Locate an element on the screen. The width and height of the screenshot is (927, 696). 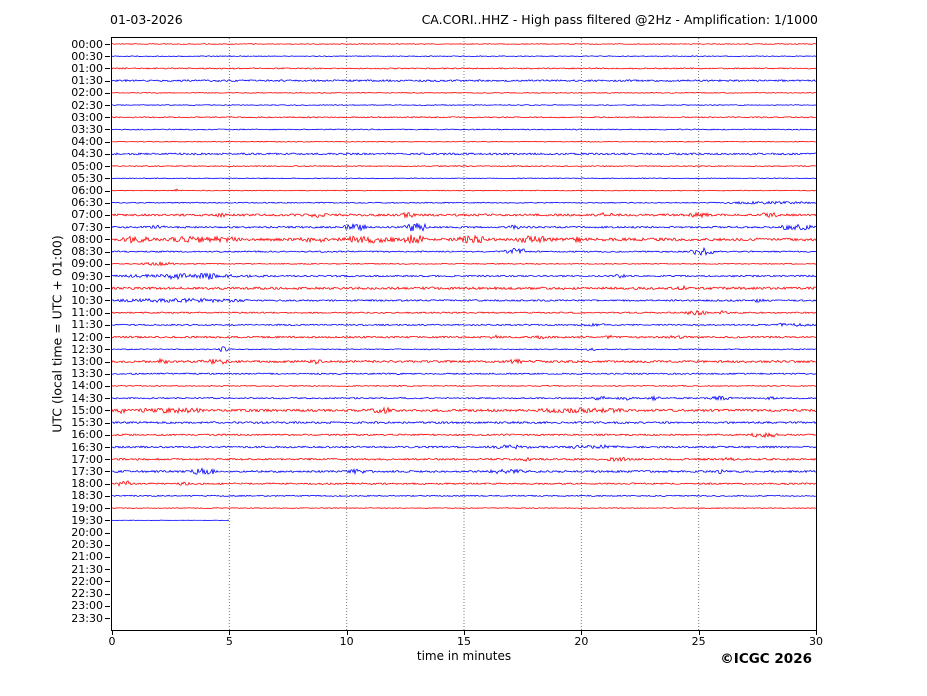
row-label-12:30: 12:30 is located at coordinates (87, 349).